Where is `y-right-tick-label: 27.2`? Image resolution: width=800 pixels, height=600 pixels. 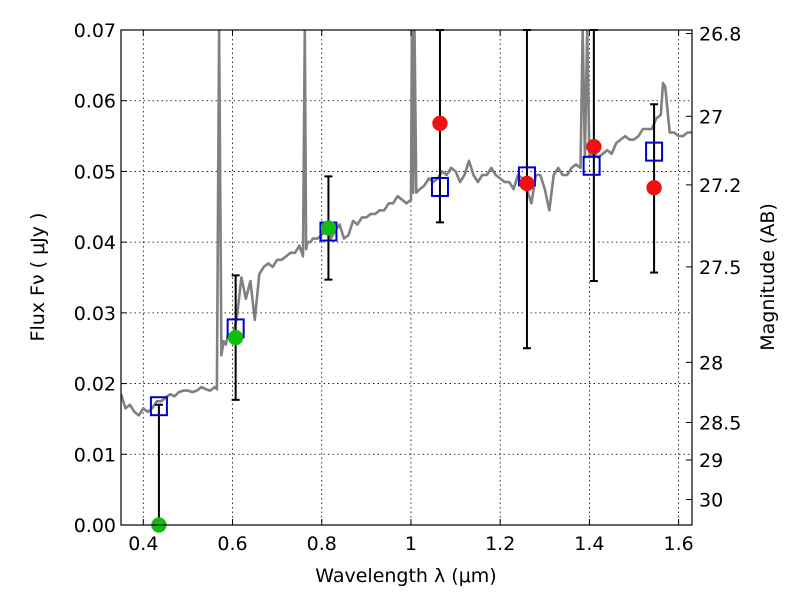
y-right-tick-label: 27.2 is located at coordinates (720, 186).